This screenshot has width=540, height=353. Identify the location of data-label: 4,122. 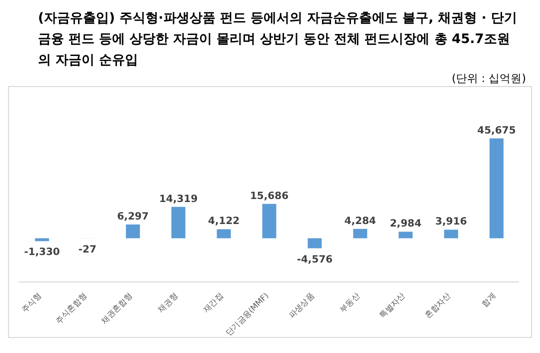
(224, 222).